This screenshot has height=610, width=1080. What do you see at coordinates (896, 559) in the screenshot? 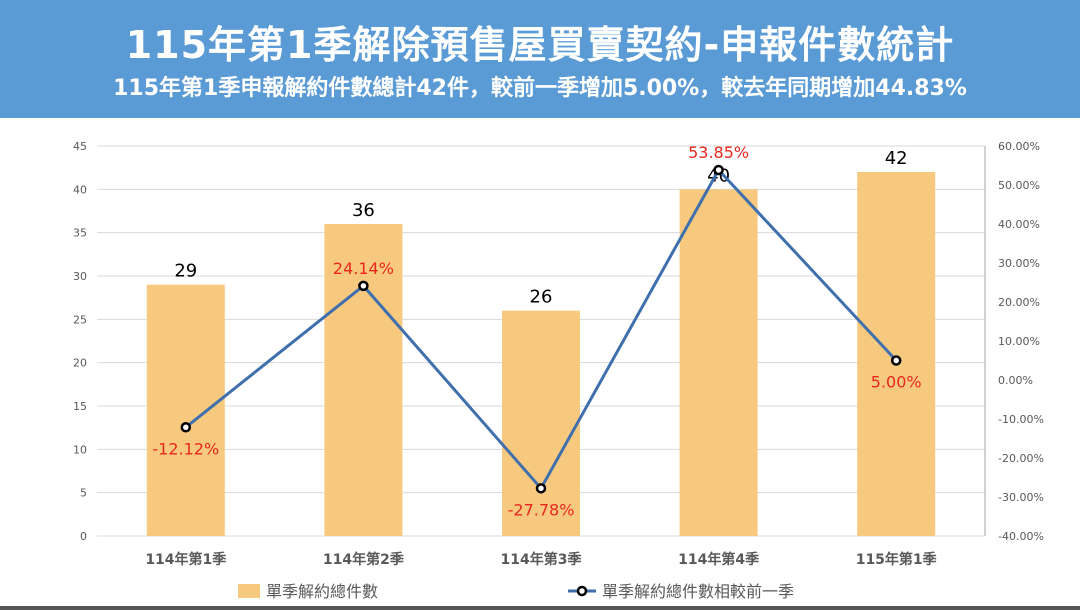
I see `category-label: 115年第1季` at bounding box center [896, 559].